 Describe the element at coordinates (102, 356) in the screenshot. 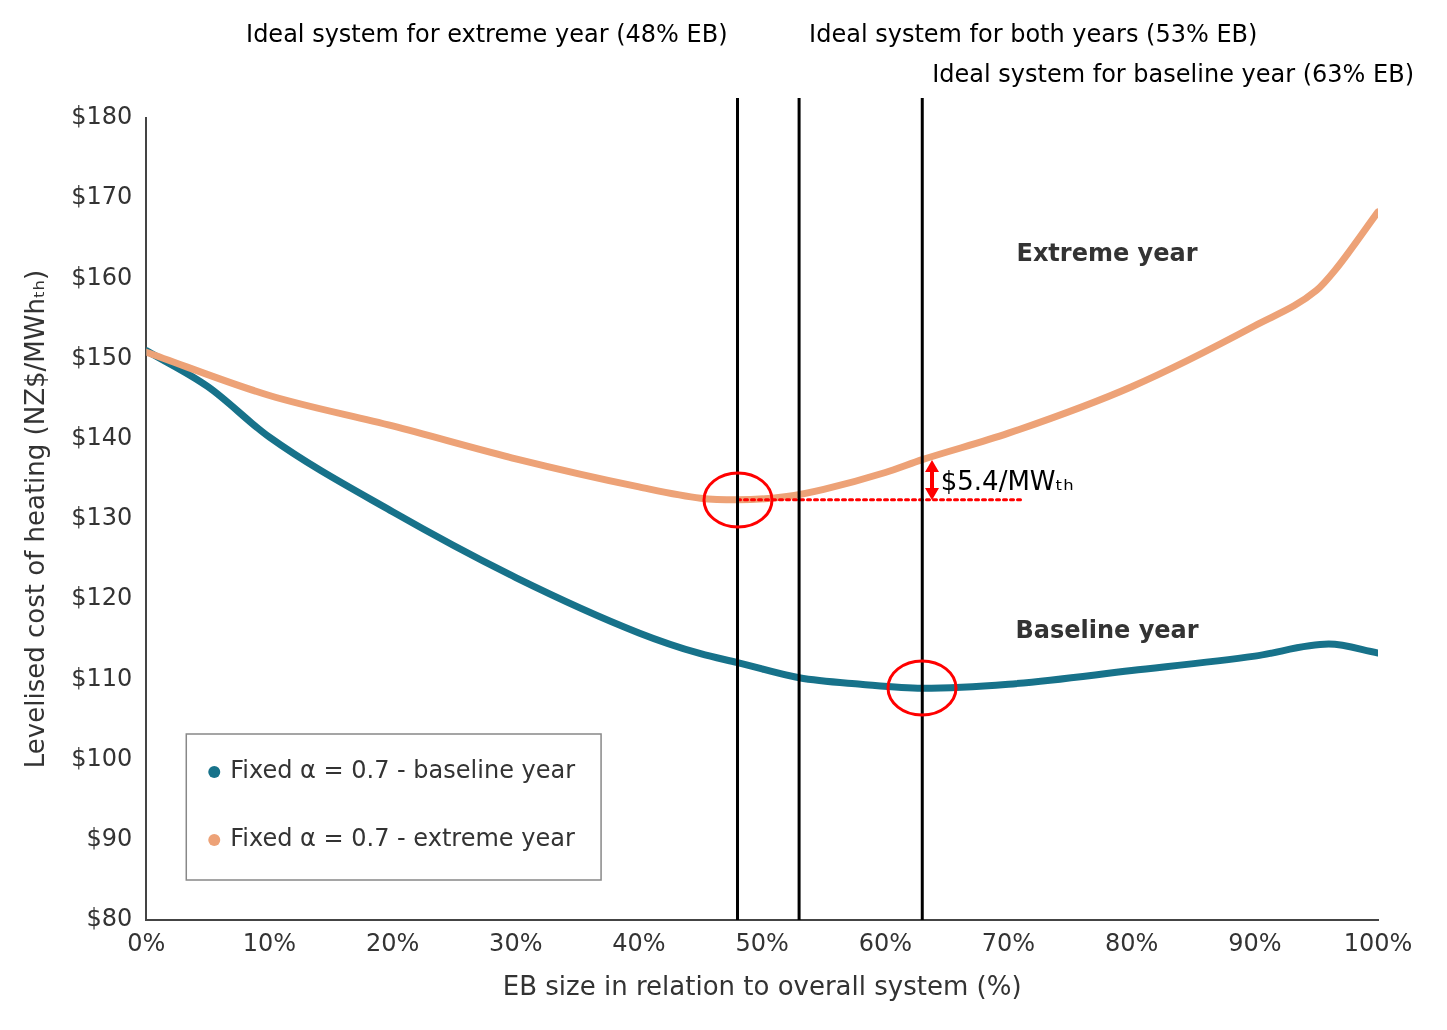

I see `y-tick-label: $150` at that location.